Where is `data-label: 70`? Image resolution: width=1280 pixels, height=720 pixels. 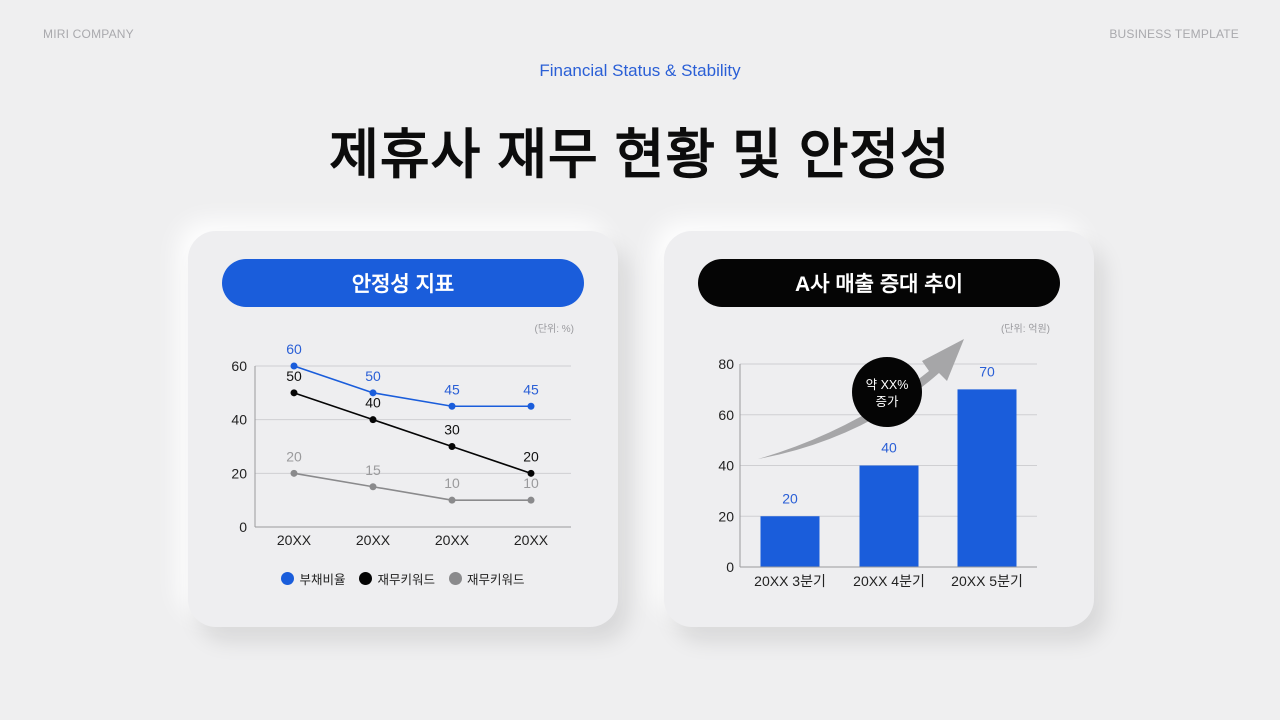
data-label: 70 is located at coordinates (987, 371).